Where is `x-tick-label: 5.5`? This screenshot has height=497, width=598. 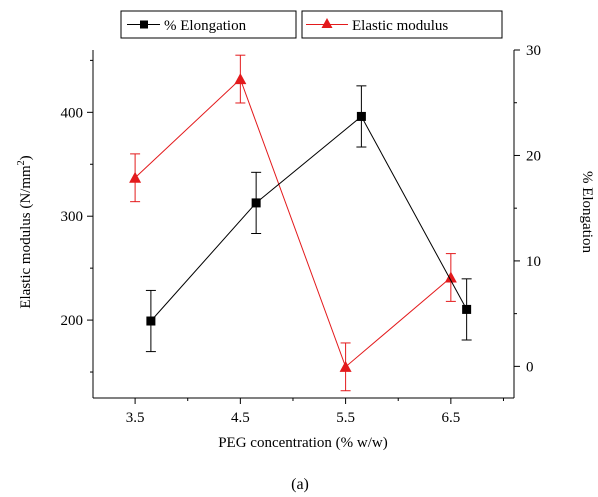 x-tick-label: 5.5 is located at coordinates (345, 418).